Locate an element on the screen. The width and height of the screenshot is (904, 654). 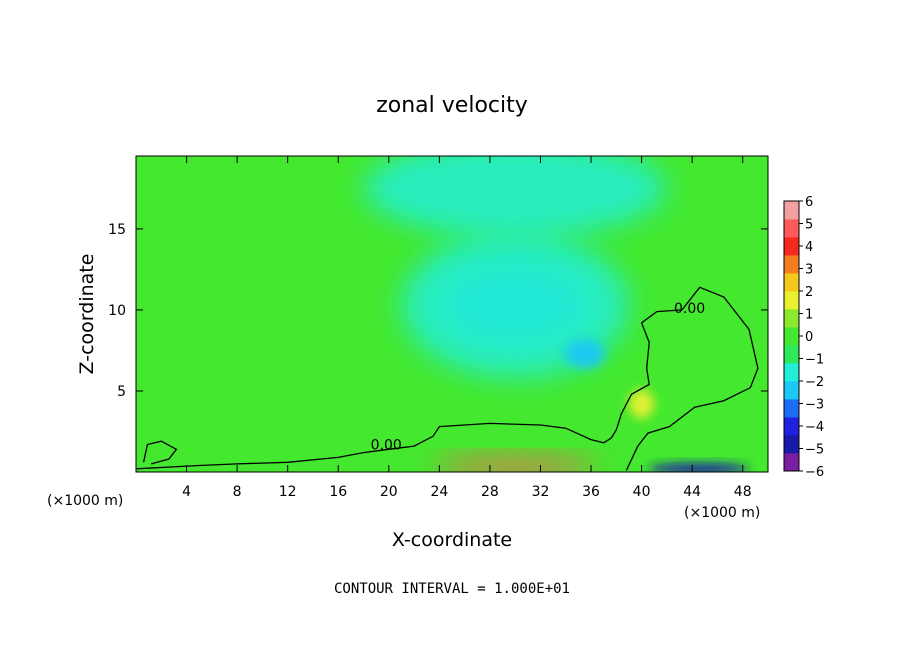
field-feature-upper-band is located at coordinates (515, 197).